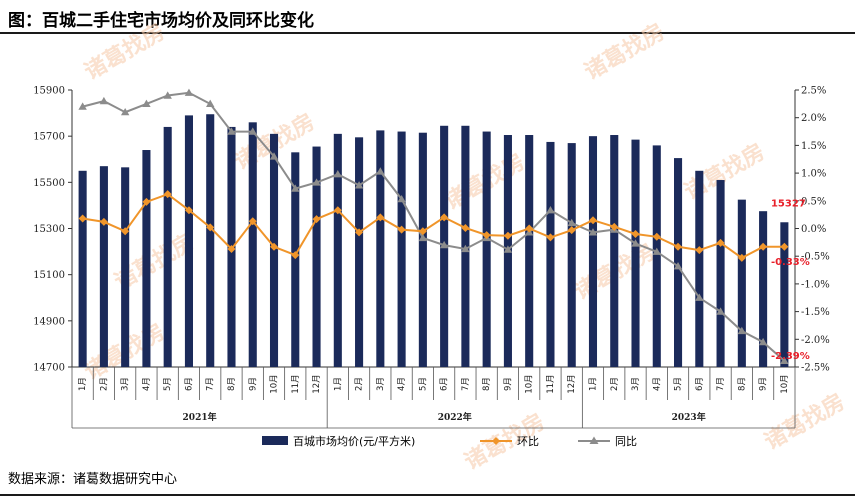 The width and height of the screenshot is (855, 497). I want to click on legend-label-yoy: 同比, so click(626, 441).